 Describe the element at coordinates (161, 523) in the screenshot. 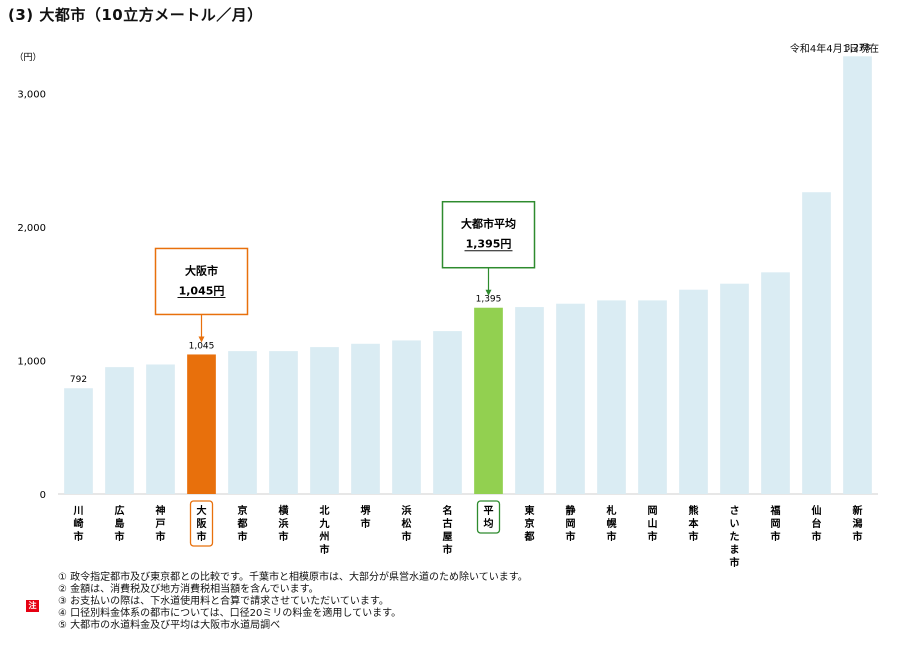

I see `x-tick-label: 神戸市` at that location.